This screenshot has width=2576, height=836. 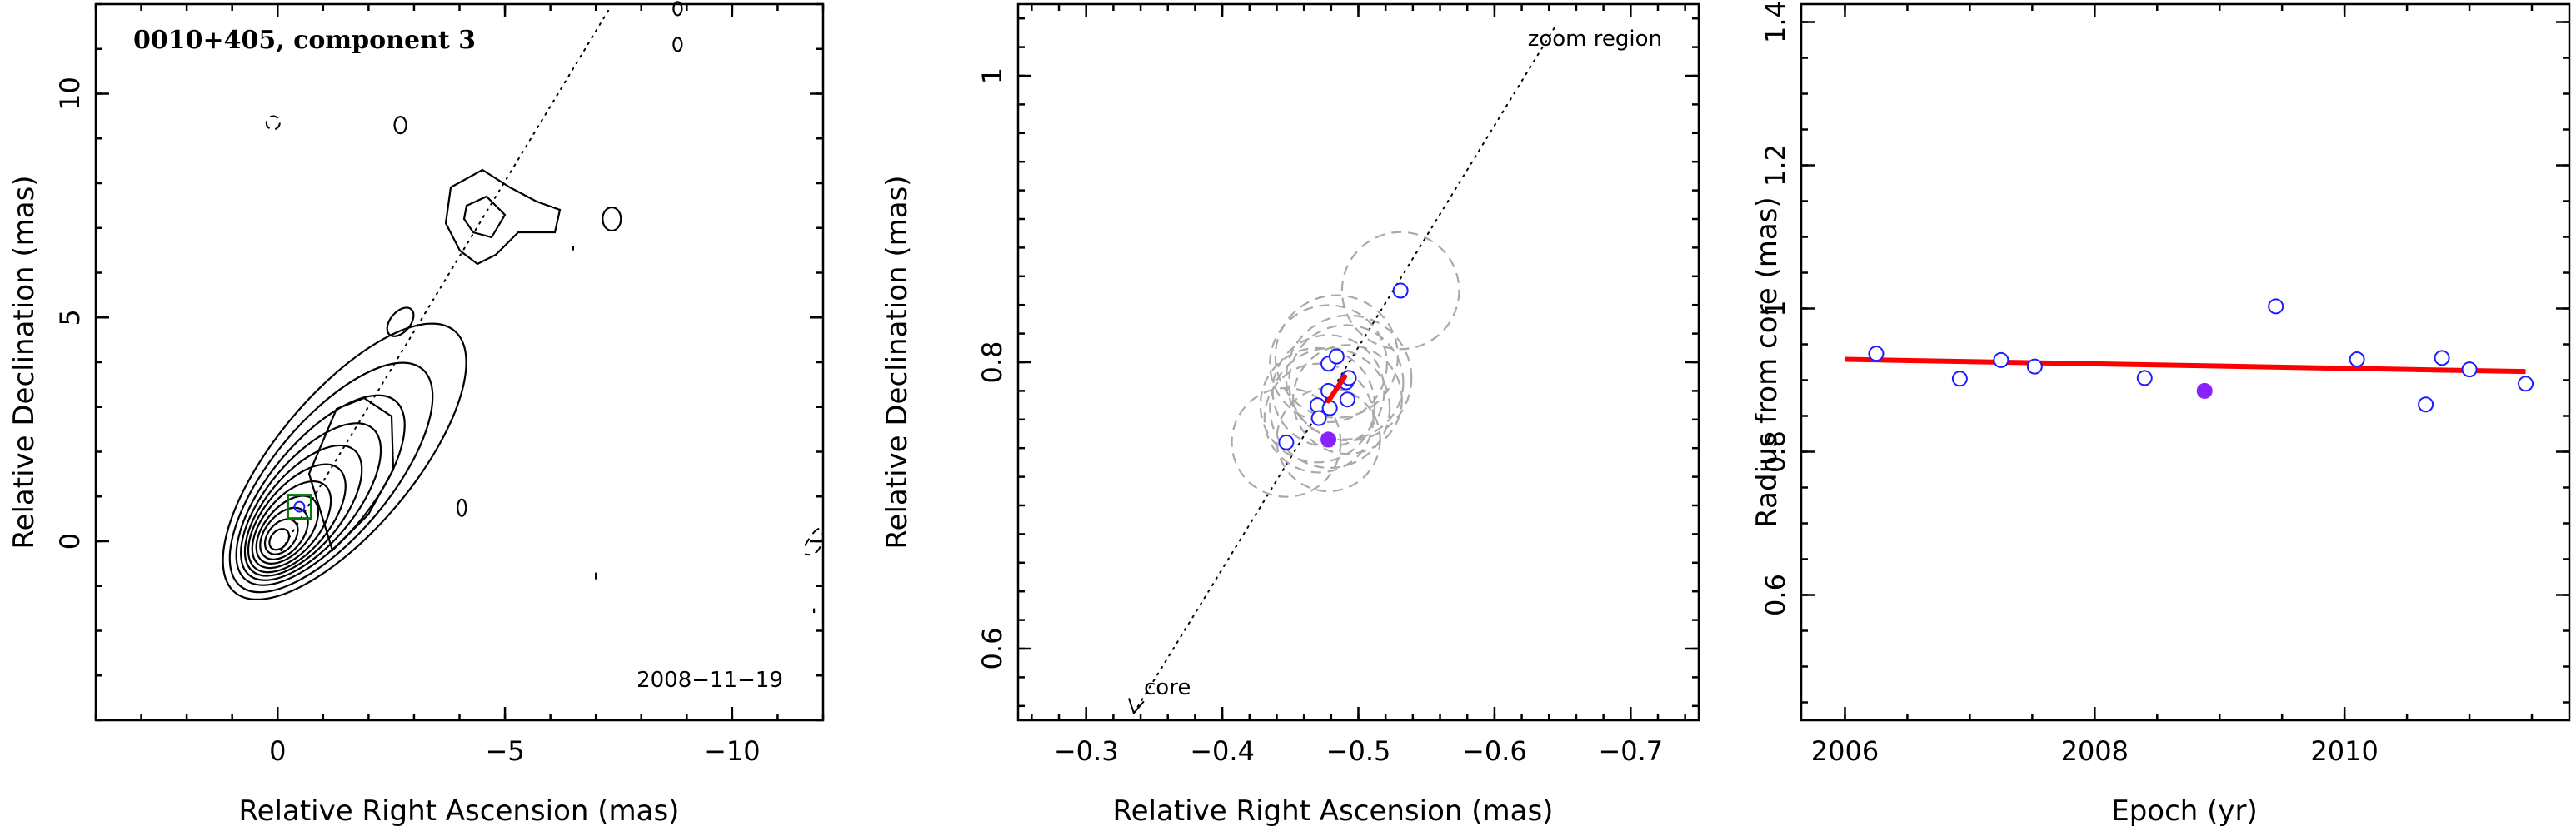 I want to click on zoom-region-label: zoom region, so click(x=1595, y=39).